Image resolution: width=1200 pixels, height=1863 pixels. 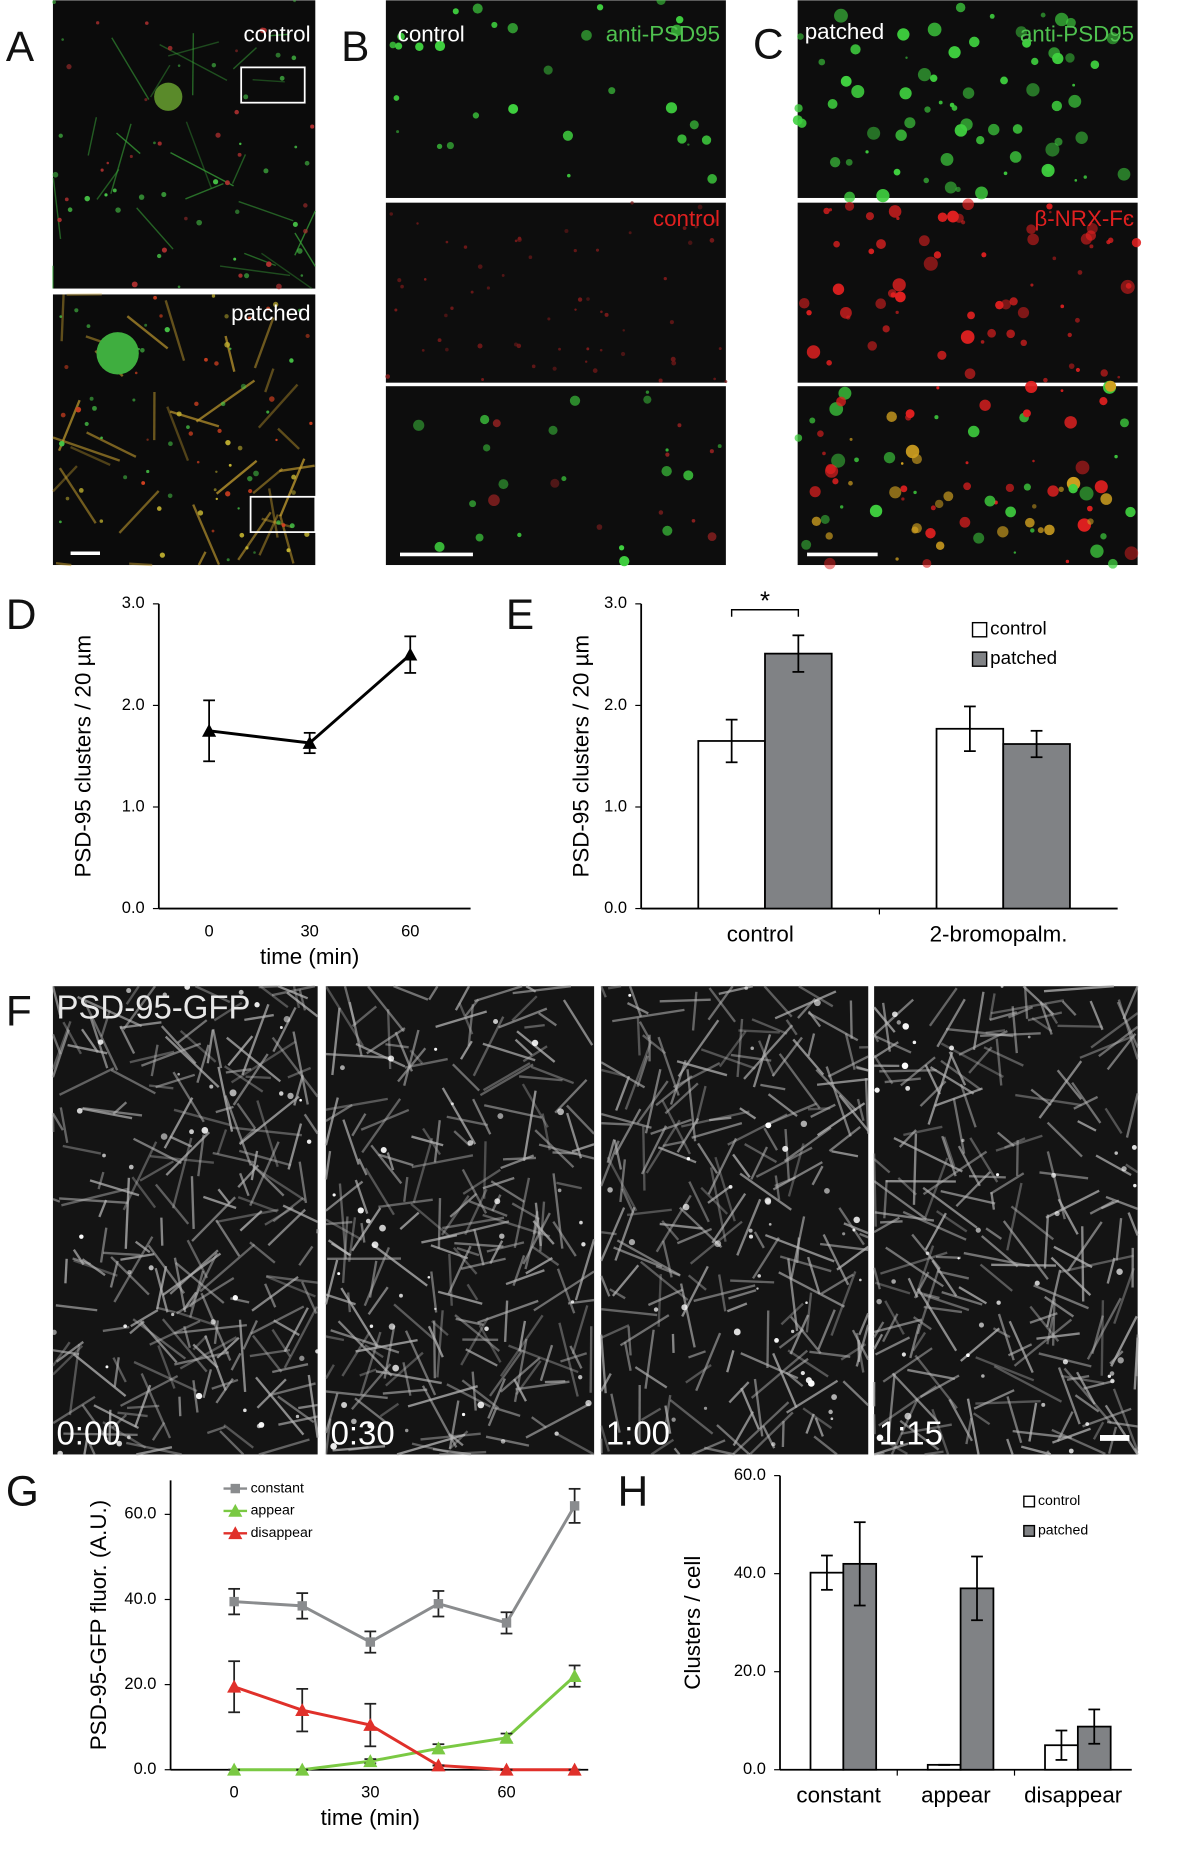 What do you see at coordinates (692, 1623) in the screenshot?
I see `y-axis-label: Clusters / cell` at bounding box center [692, 1623].